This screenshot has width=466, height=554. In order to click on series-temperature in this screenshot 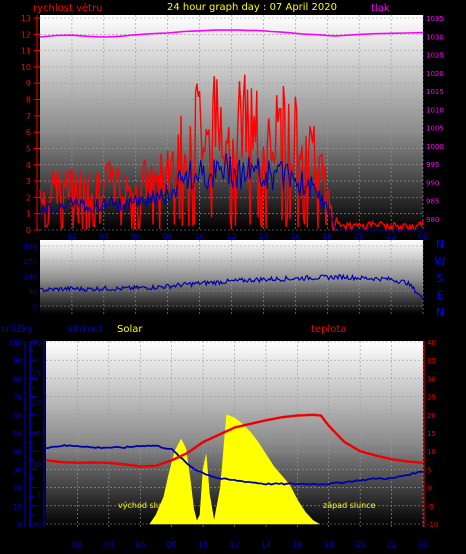, I will do `click(234, 440)`.